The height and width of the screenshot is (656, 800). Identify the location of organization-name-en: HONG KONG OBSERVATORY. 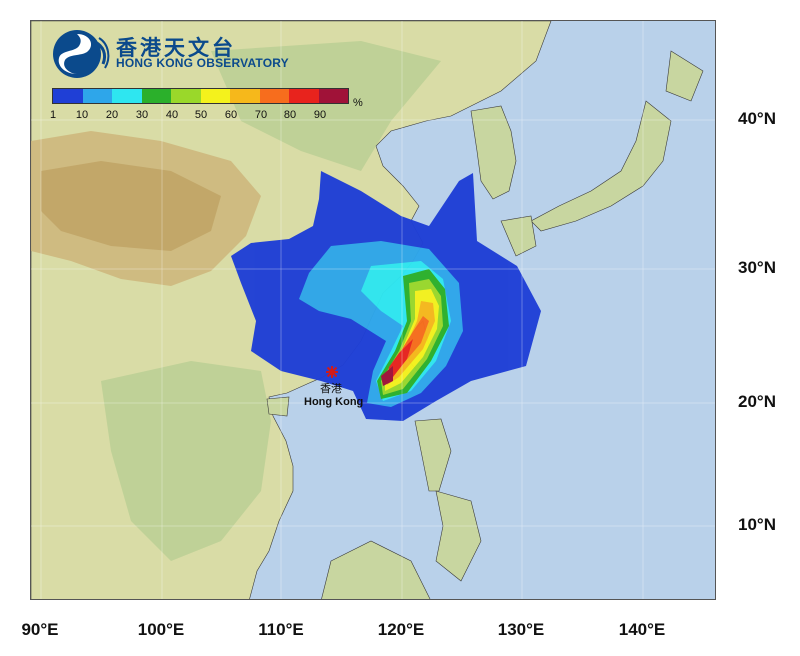
(202, 63).